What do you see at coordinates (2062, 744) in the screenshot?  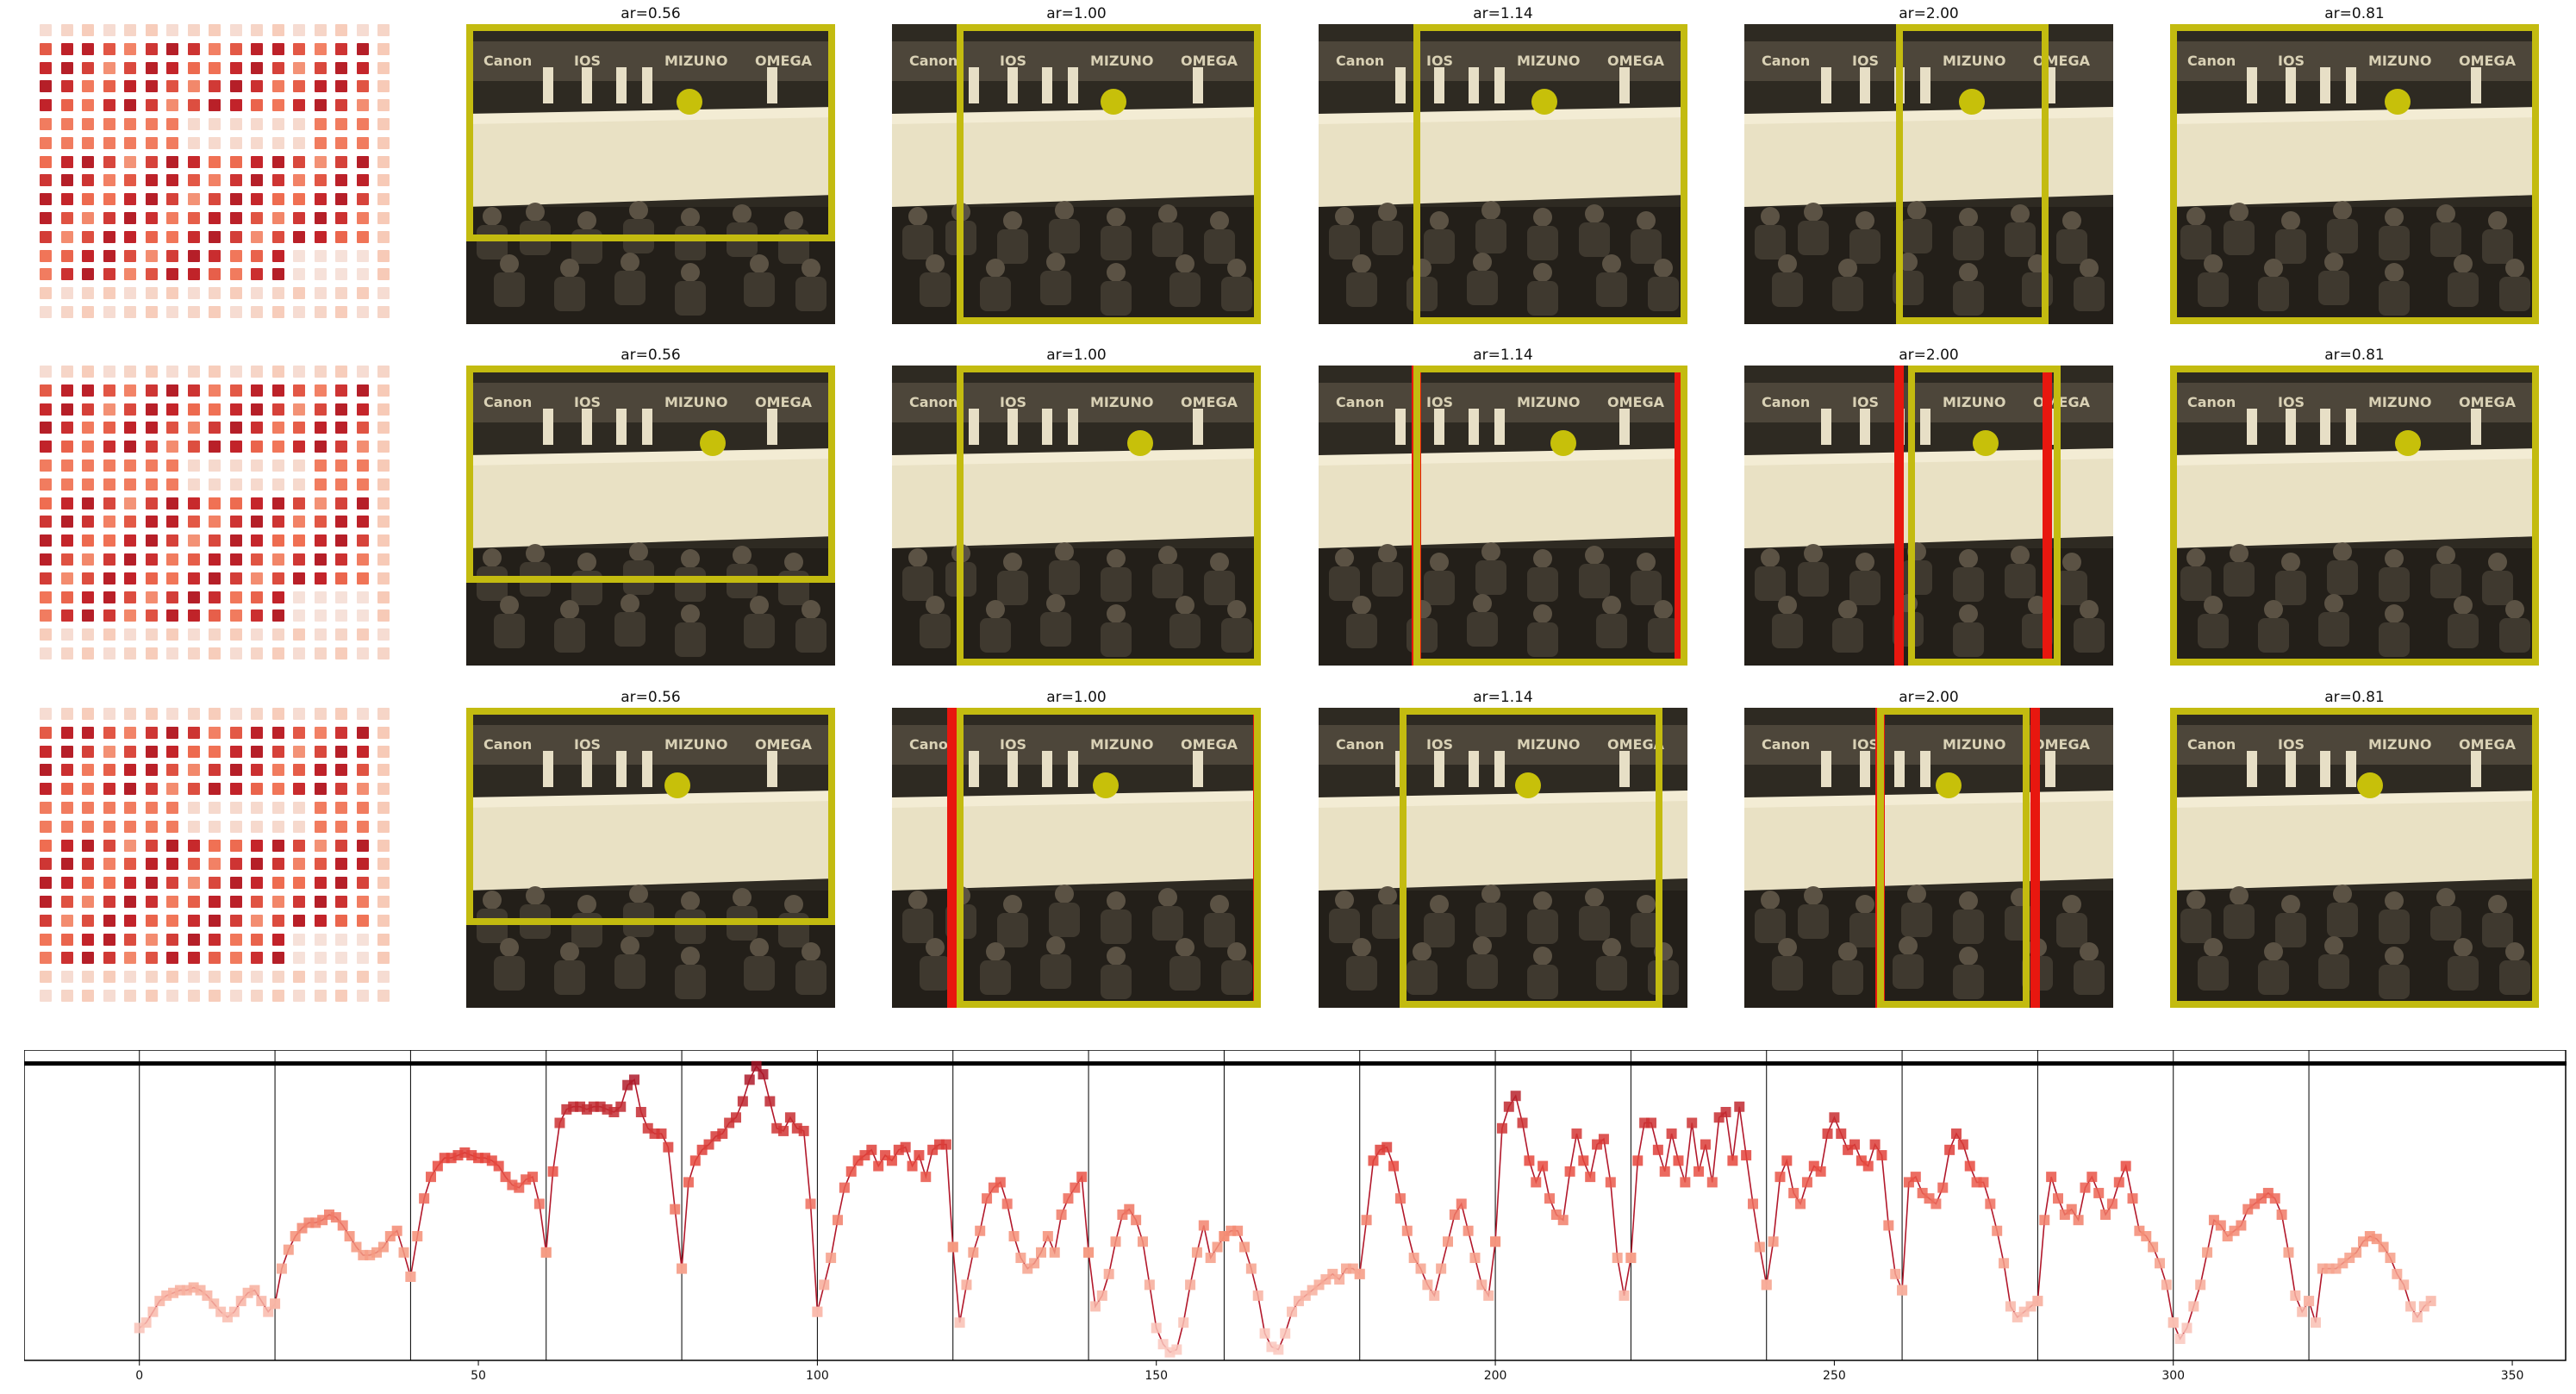 I see `scene-banner-text: OMEGA` at bounding box center [2062, 744].